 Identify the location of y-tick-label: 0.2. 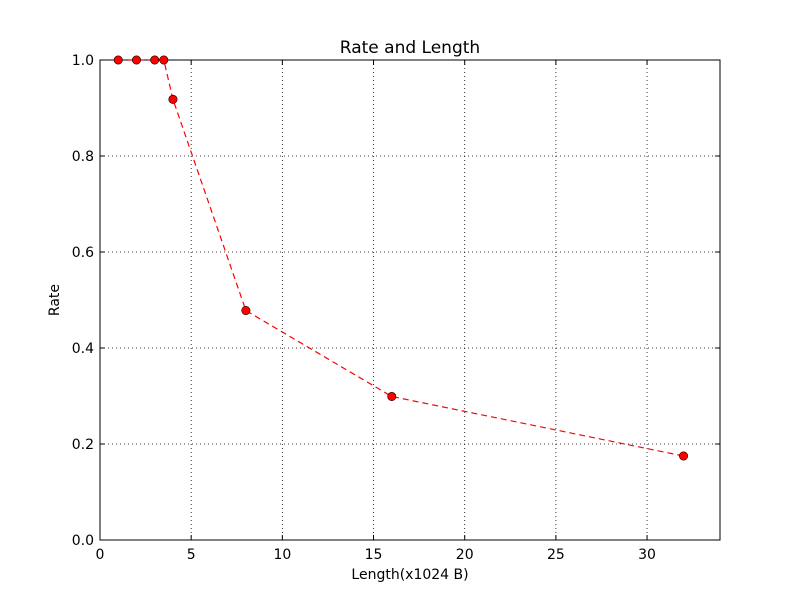
(83, 445).